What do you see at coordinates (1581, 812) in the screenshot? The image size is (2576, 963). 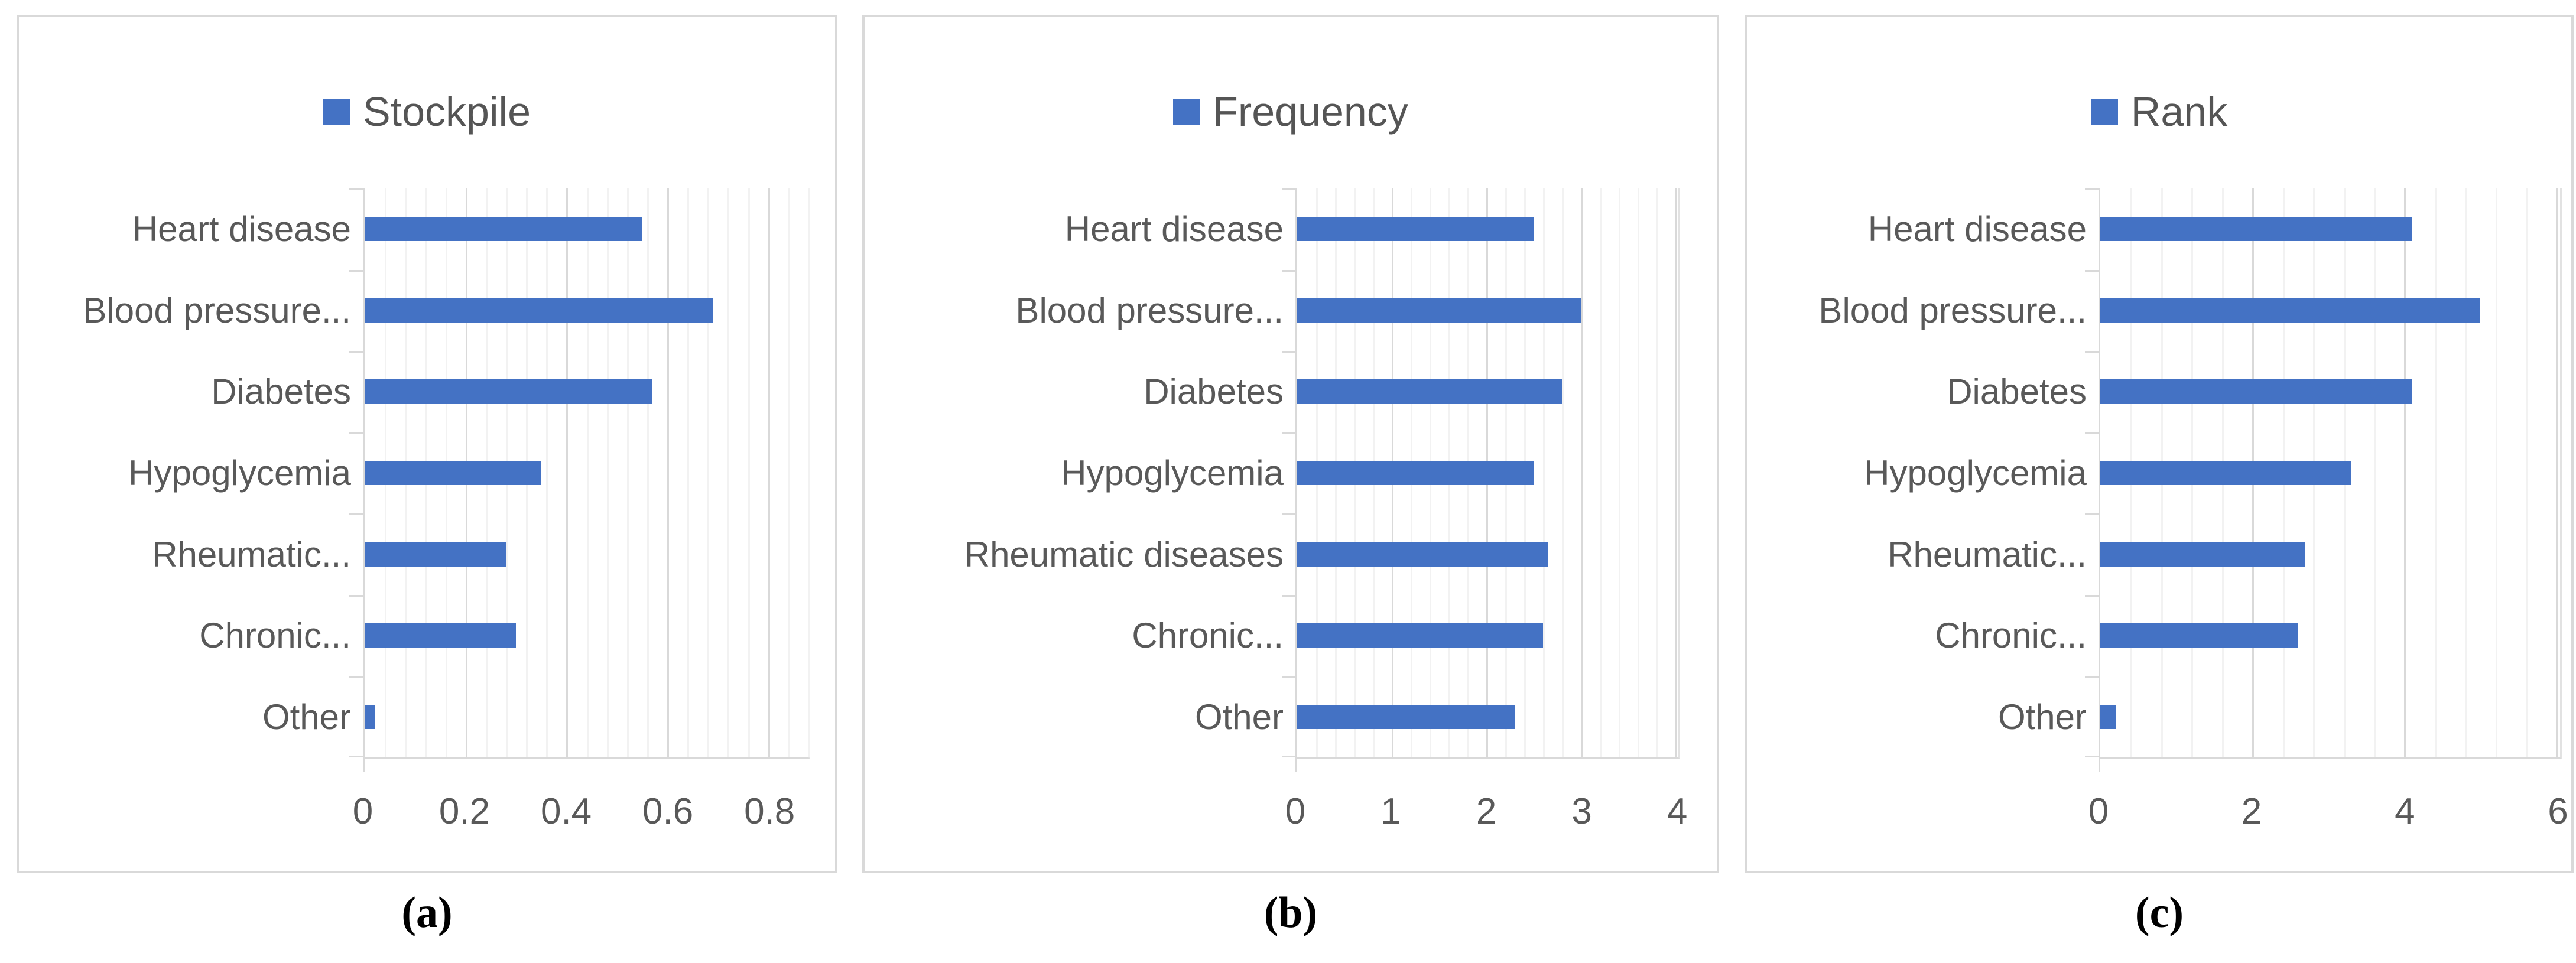 I see `value-axis-tick-label: 3` at bounding box center [1581, 812].